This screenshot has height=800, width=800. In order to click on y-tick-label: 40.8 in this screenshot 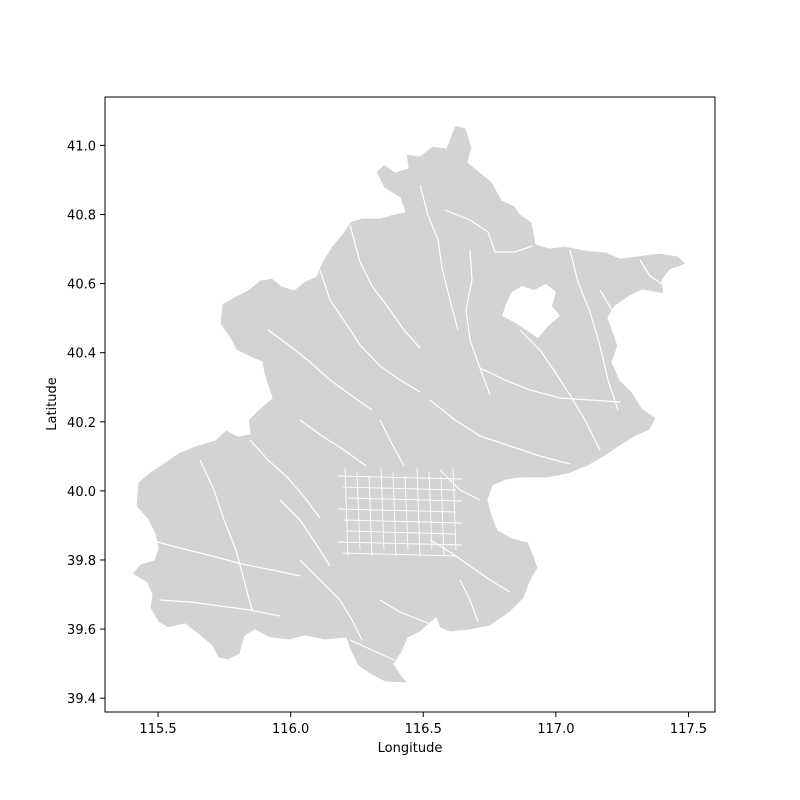, I will do `click(81, 215)`.